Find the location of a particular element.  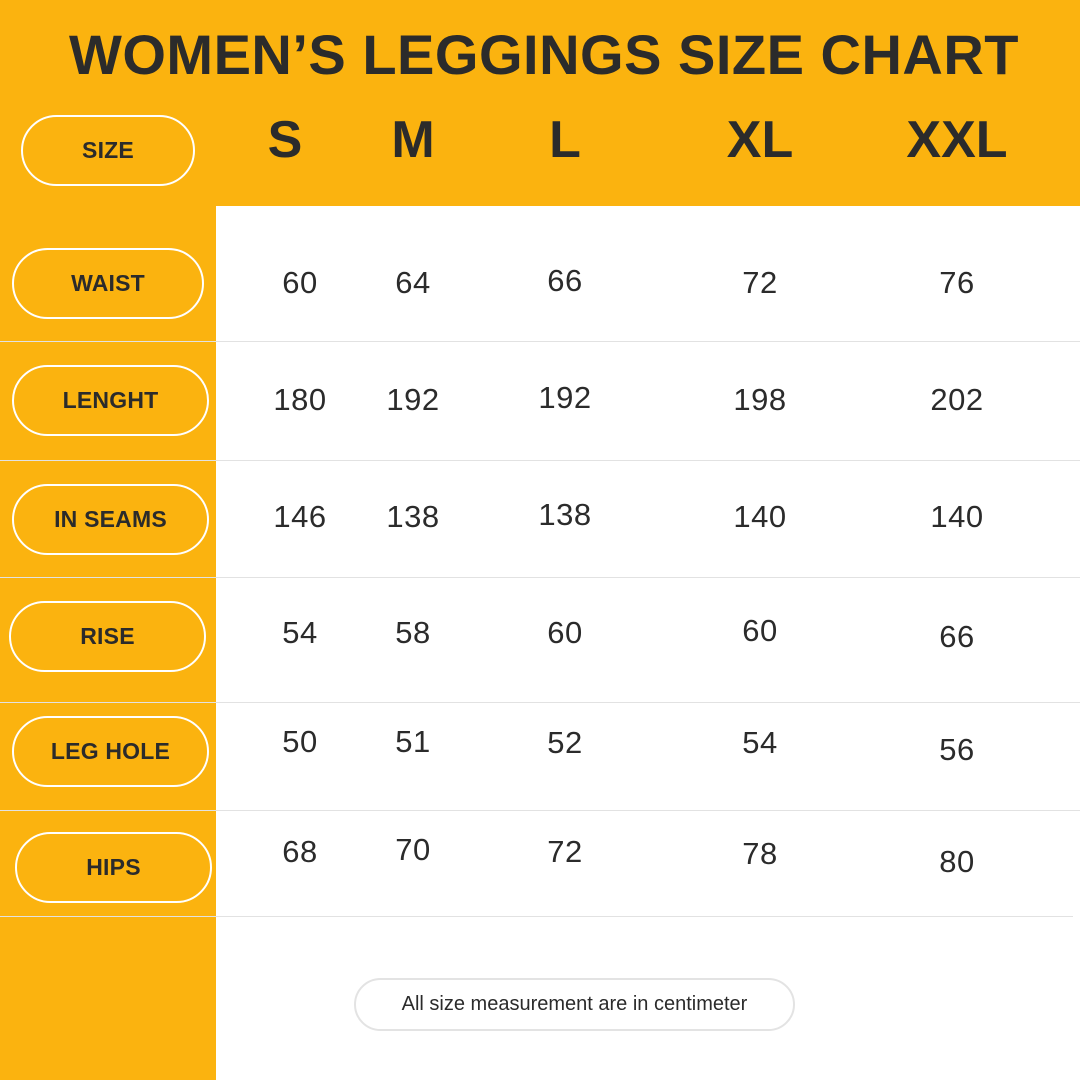

row-label-leg-hole: LEG HOLE is located at coordinates (110, 751).